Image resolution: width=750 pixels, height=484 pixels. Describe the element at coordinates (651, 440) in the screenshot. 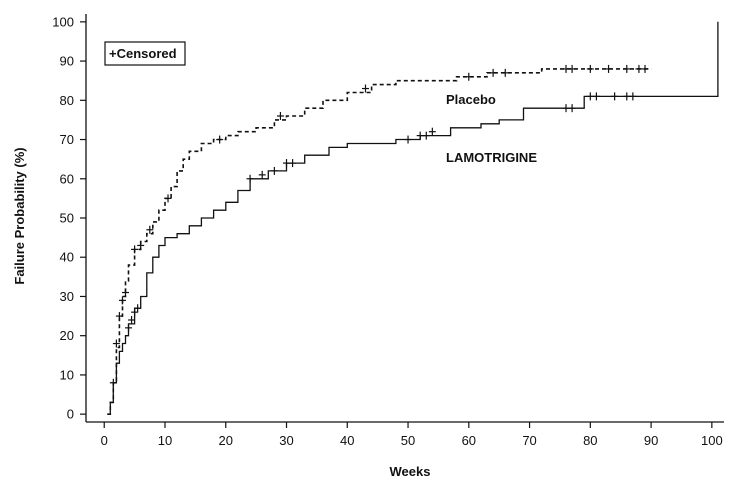

I see `x-tick-label: 90` at that location.